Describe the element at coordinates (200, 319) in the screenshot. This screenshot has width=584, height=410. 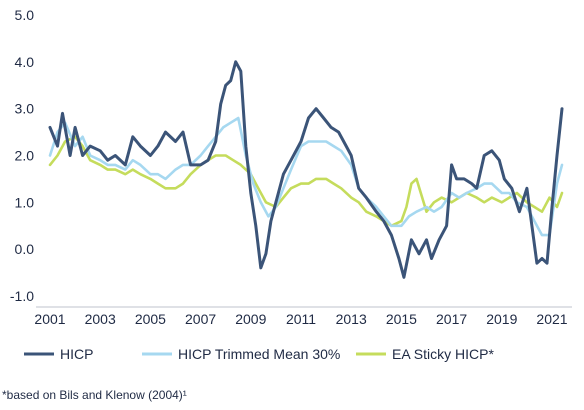
I see `x-tick-label: 2007` at that location.